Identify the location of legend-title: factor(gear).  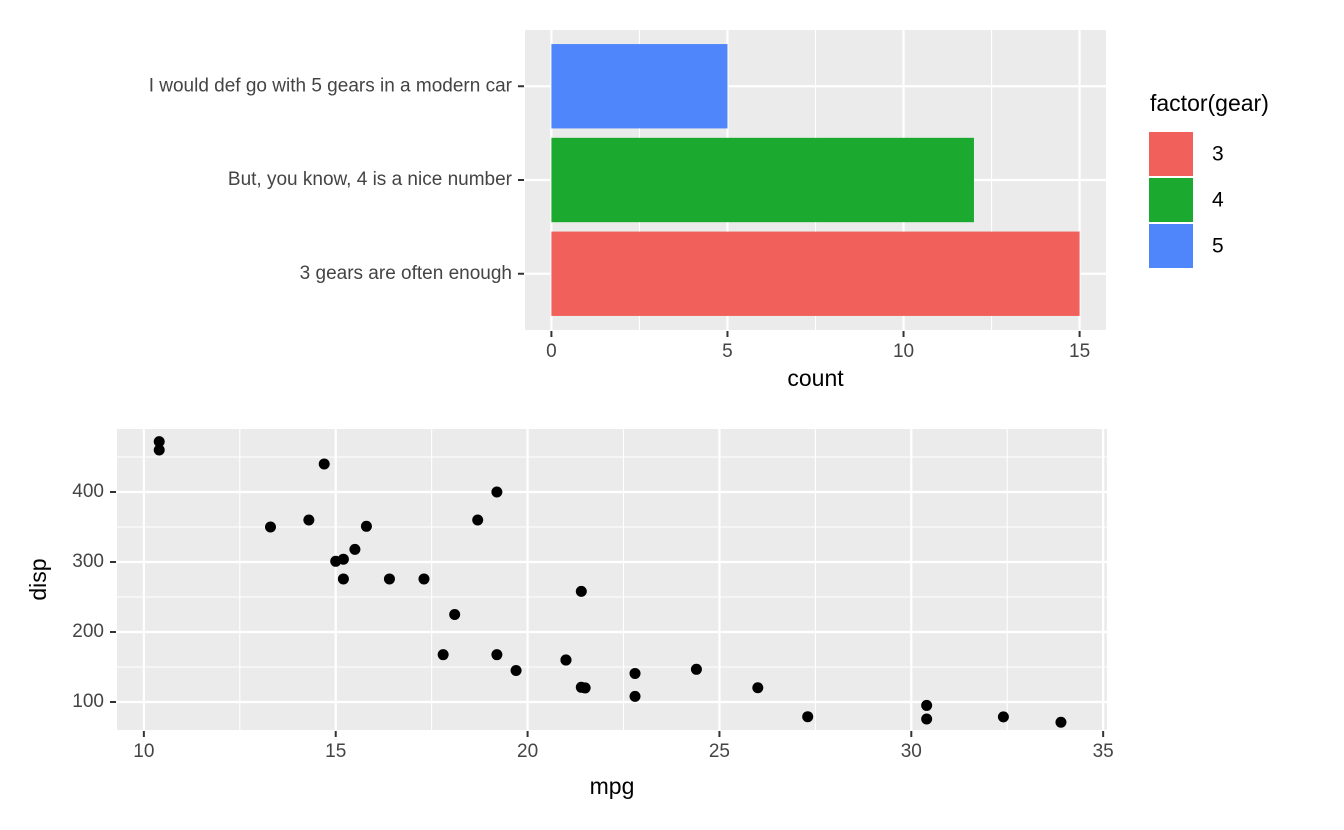
(1209, 103).